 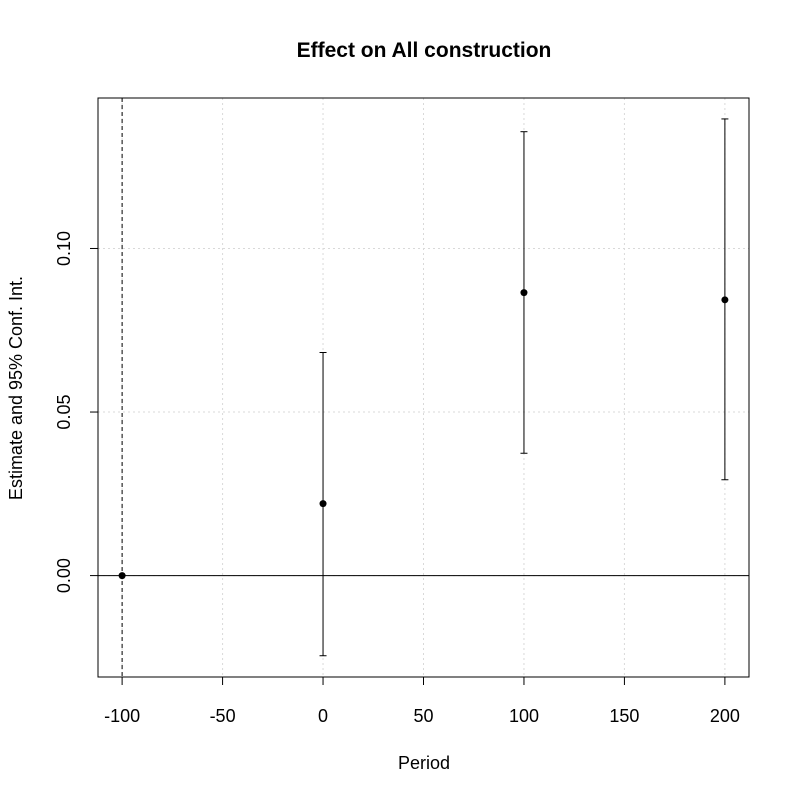 I want to click on y-axis-label: Estimate and 95% Conf. Int., so click(x=16, y=388).